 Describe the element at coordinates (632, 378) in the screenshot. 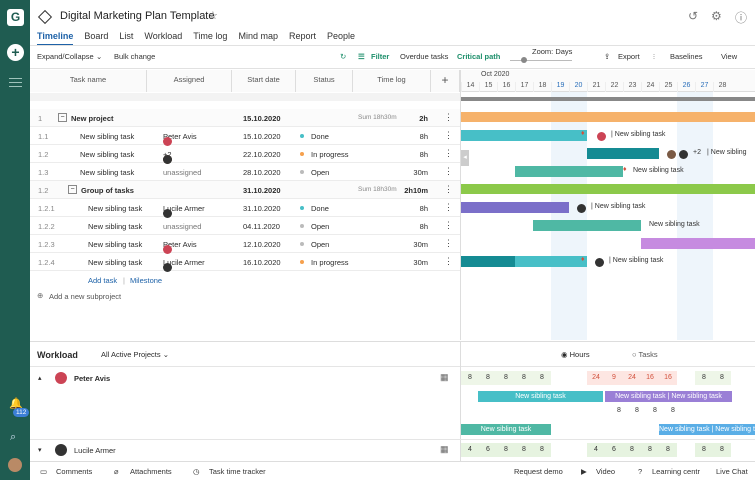

I see `workload-hours-cell: 24` at that location.